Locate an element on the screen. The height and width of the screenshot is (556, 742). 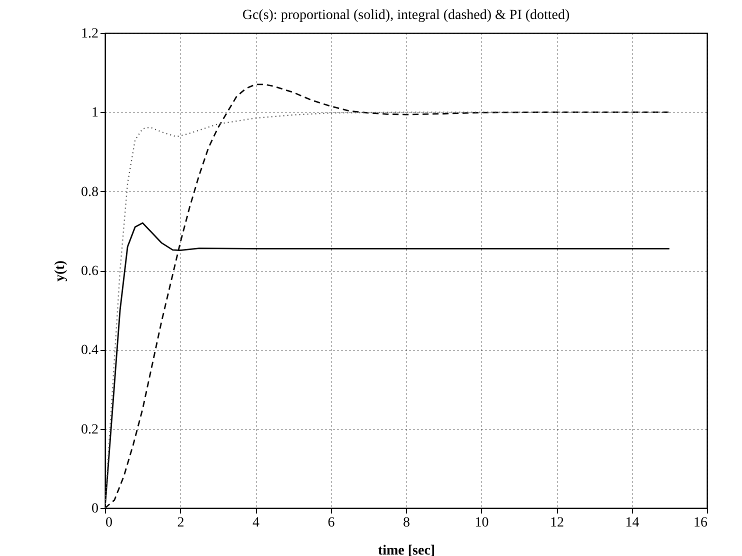
y-tick-label: 1.2 is located at coordinates (89, 34).